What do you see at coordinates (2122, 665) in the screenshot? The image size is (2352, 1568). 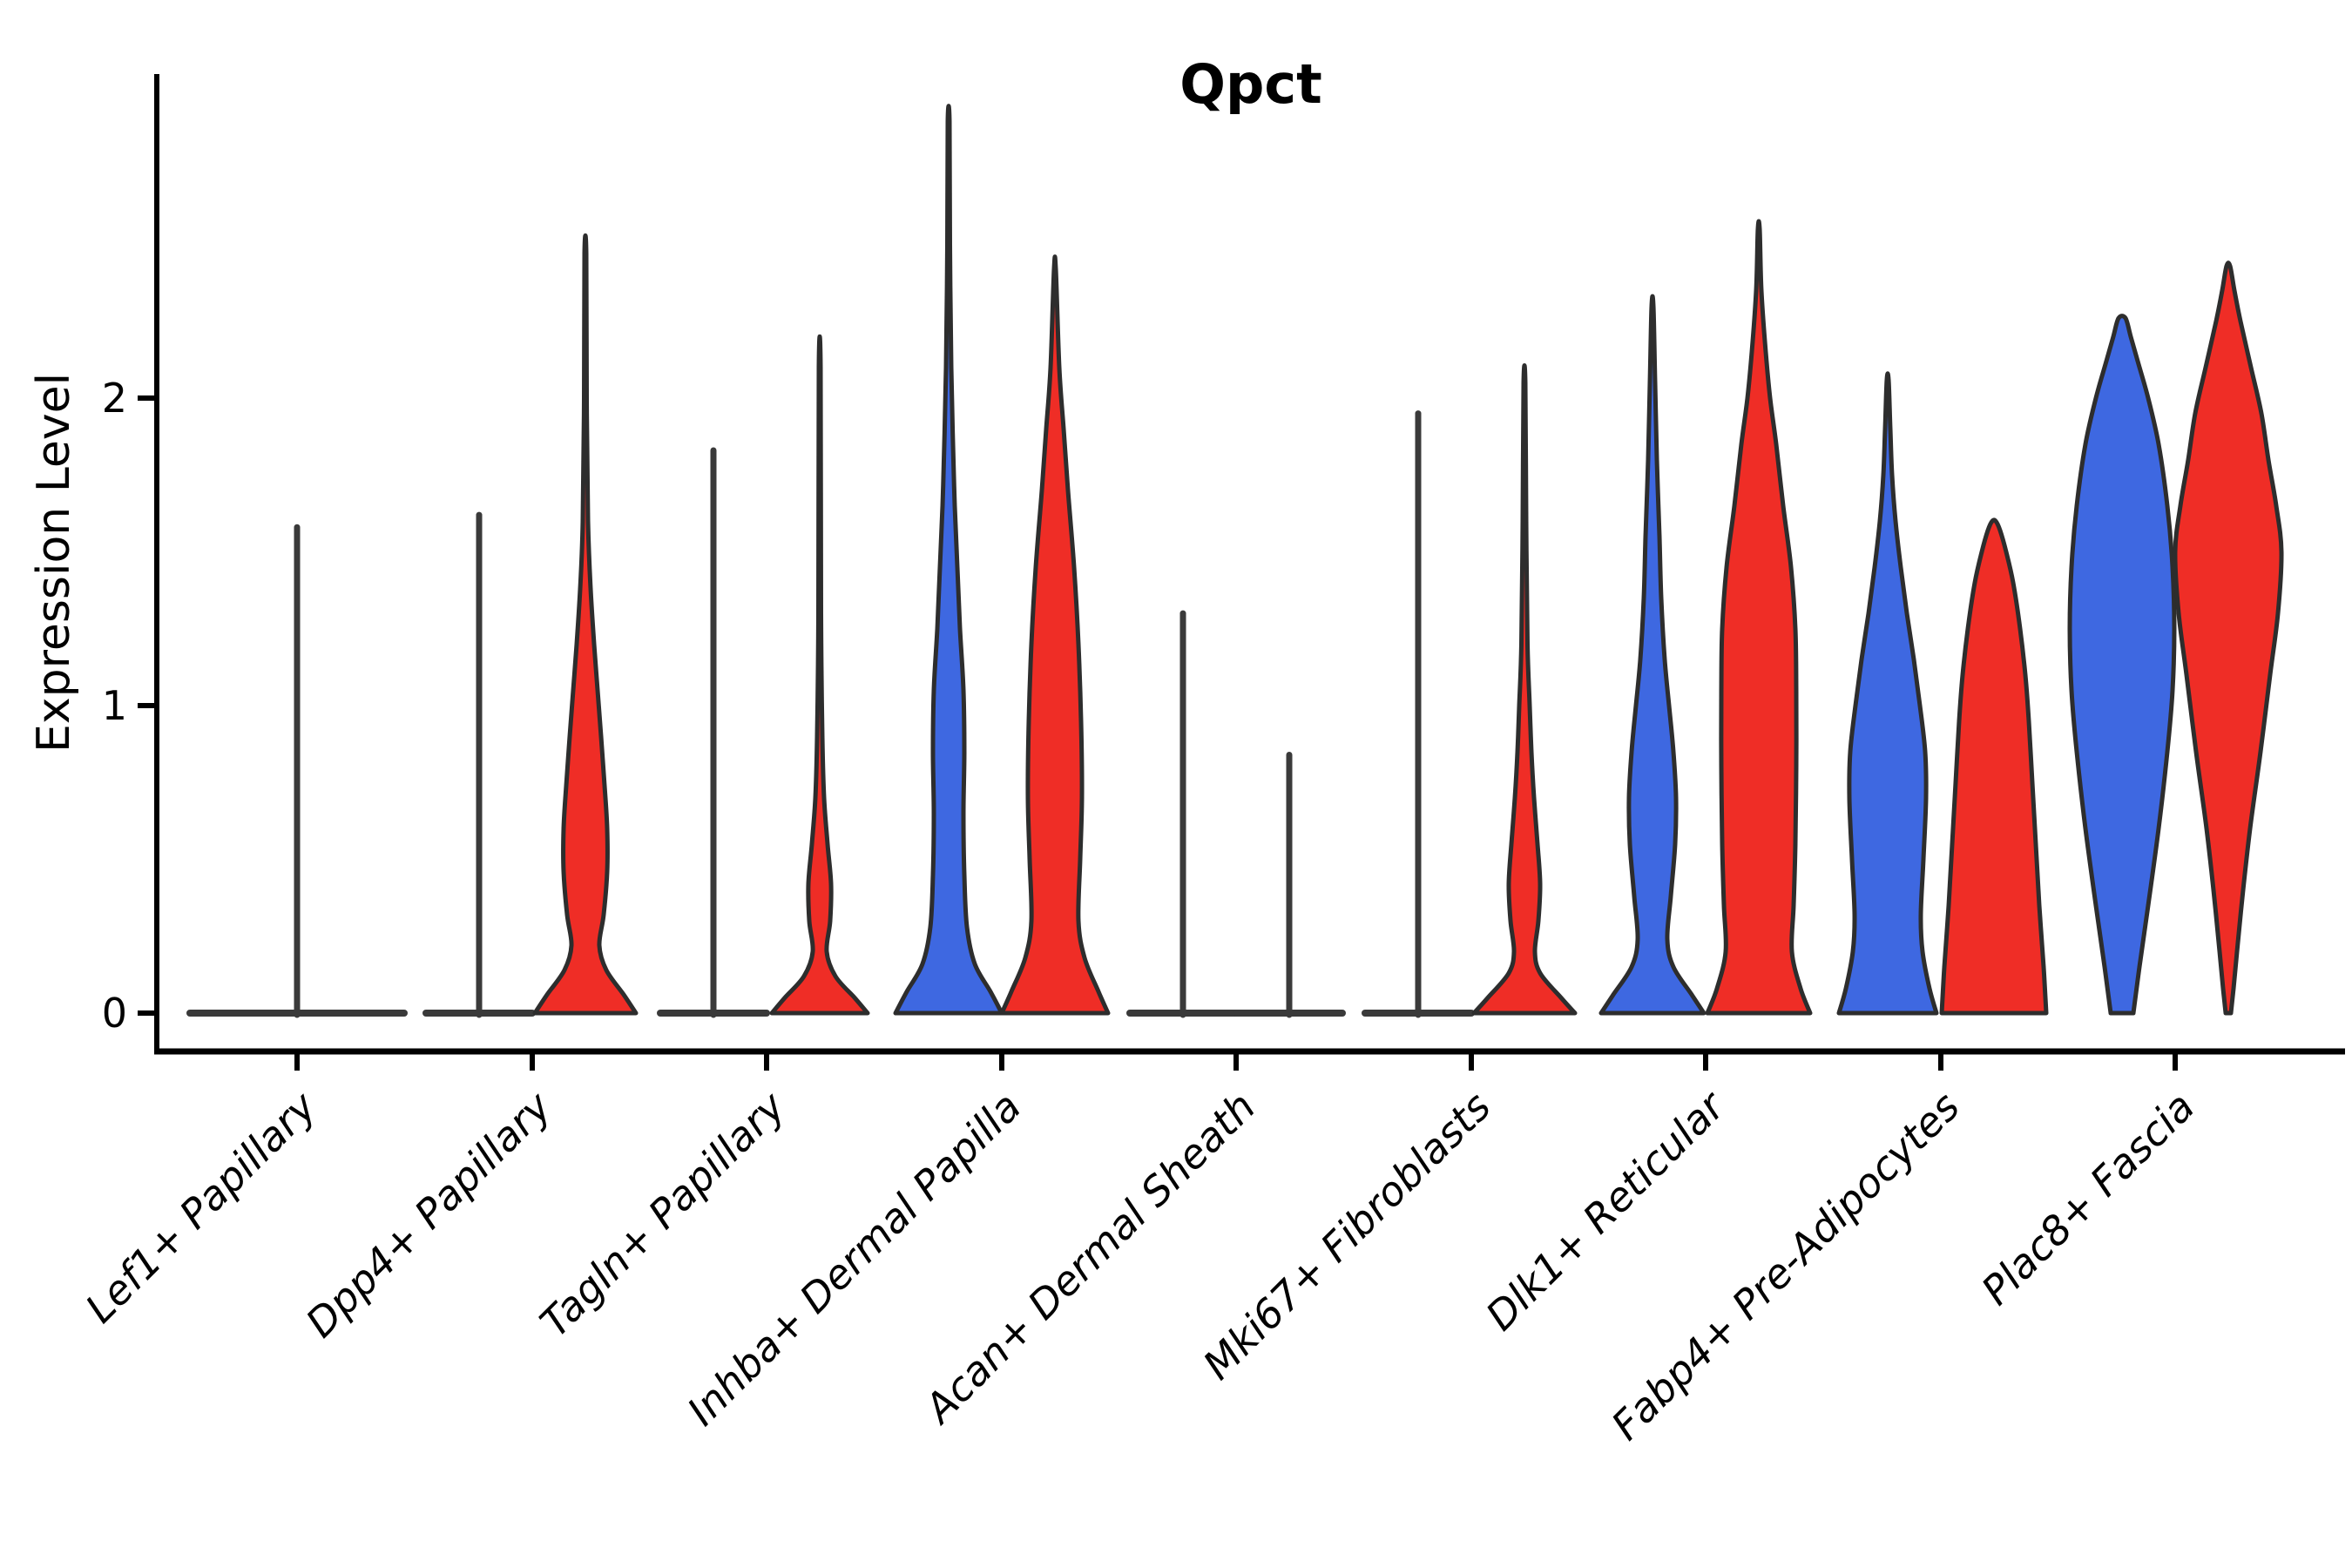 I see `violin-plac8-fascia-left` at bounding box center [2122, 665].